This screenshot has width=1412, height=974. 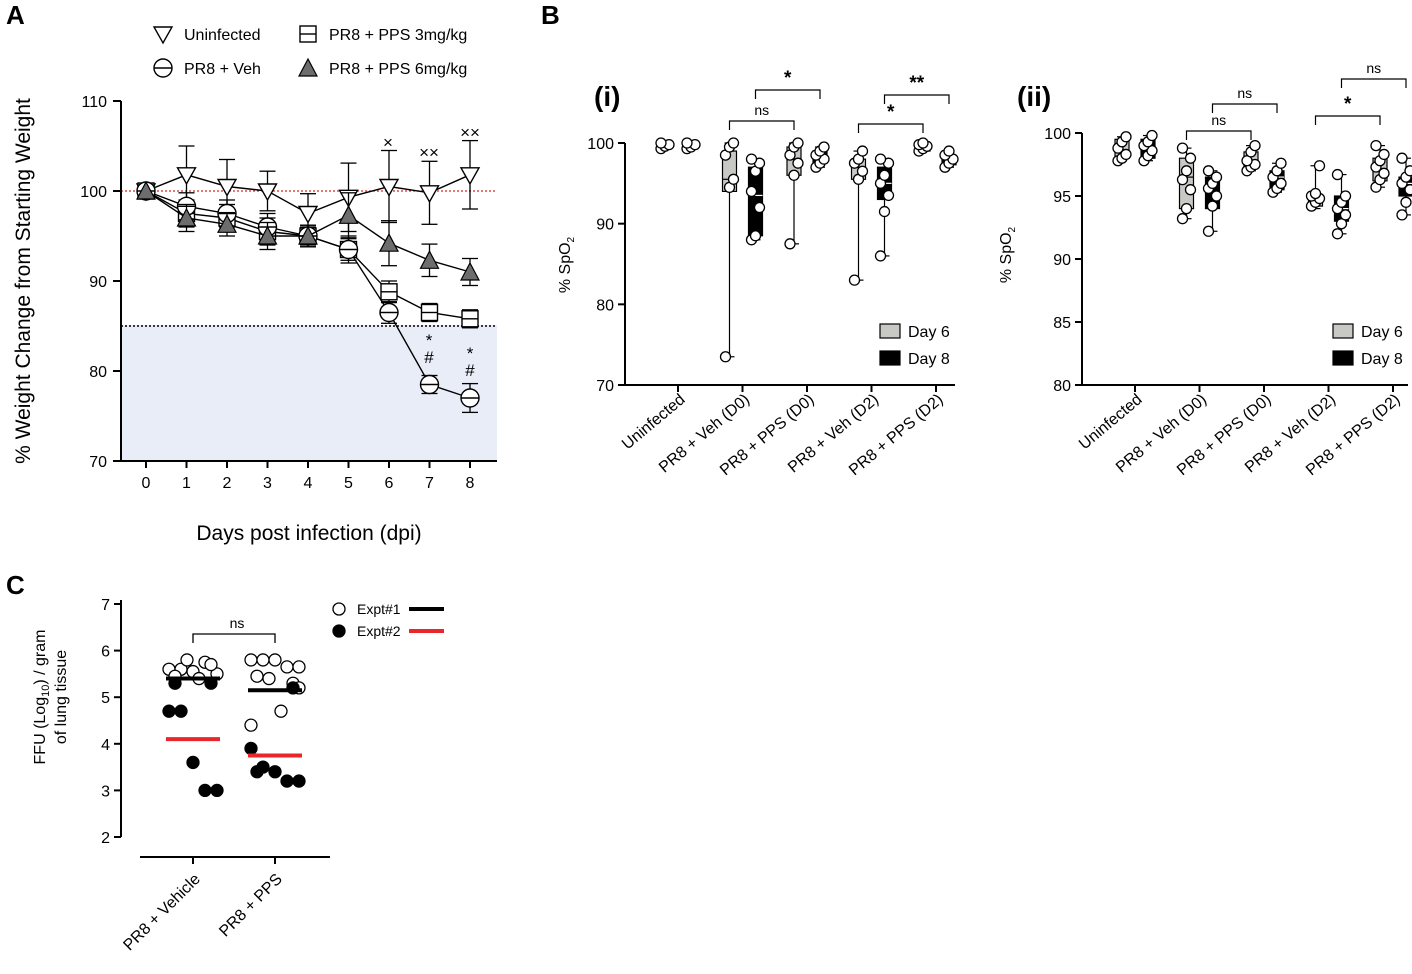 I want to click on y-tick-label: 70, so click(x=98, y=462).